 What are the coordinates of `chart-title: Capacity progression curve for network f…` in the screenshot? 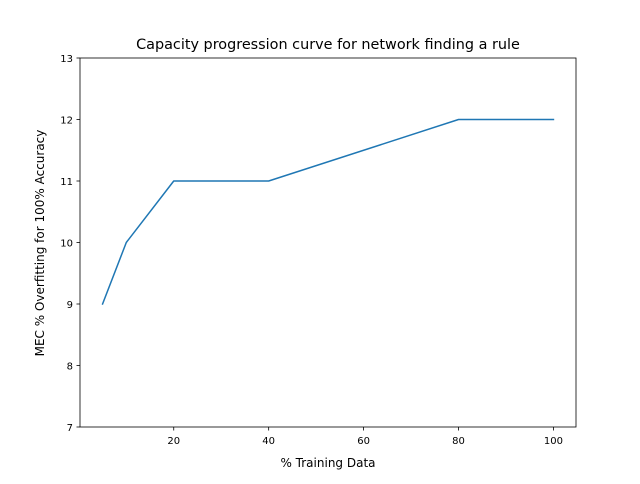 It's located at (328, 45).